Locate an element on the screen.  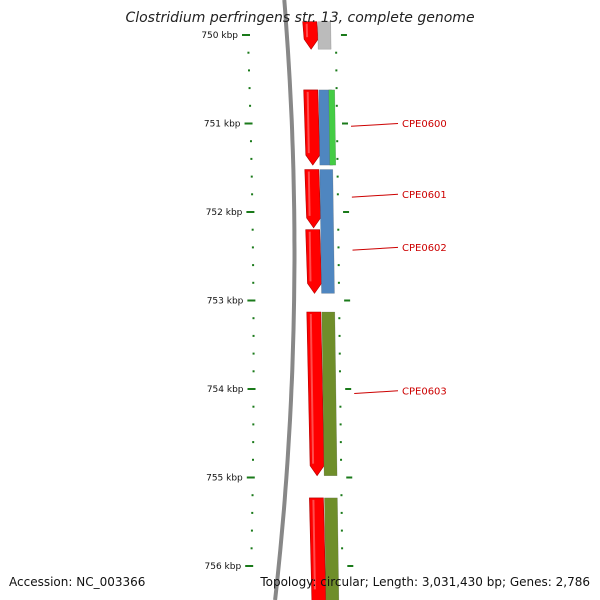
accession-info: Accession: NC_003366 is located at coordinates (77, 582).